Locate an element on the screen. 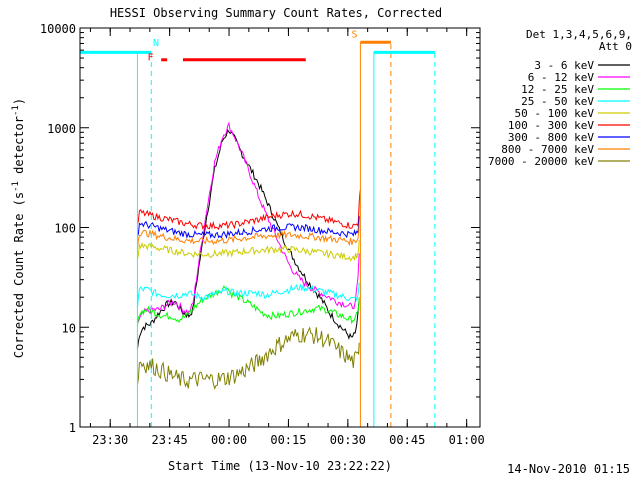  annotation-1: F is located at coordinates (150, 58).